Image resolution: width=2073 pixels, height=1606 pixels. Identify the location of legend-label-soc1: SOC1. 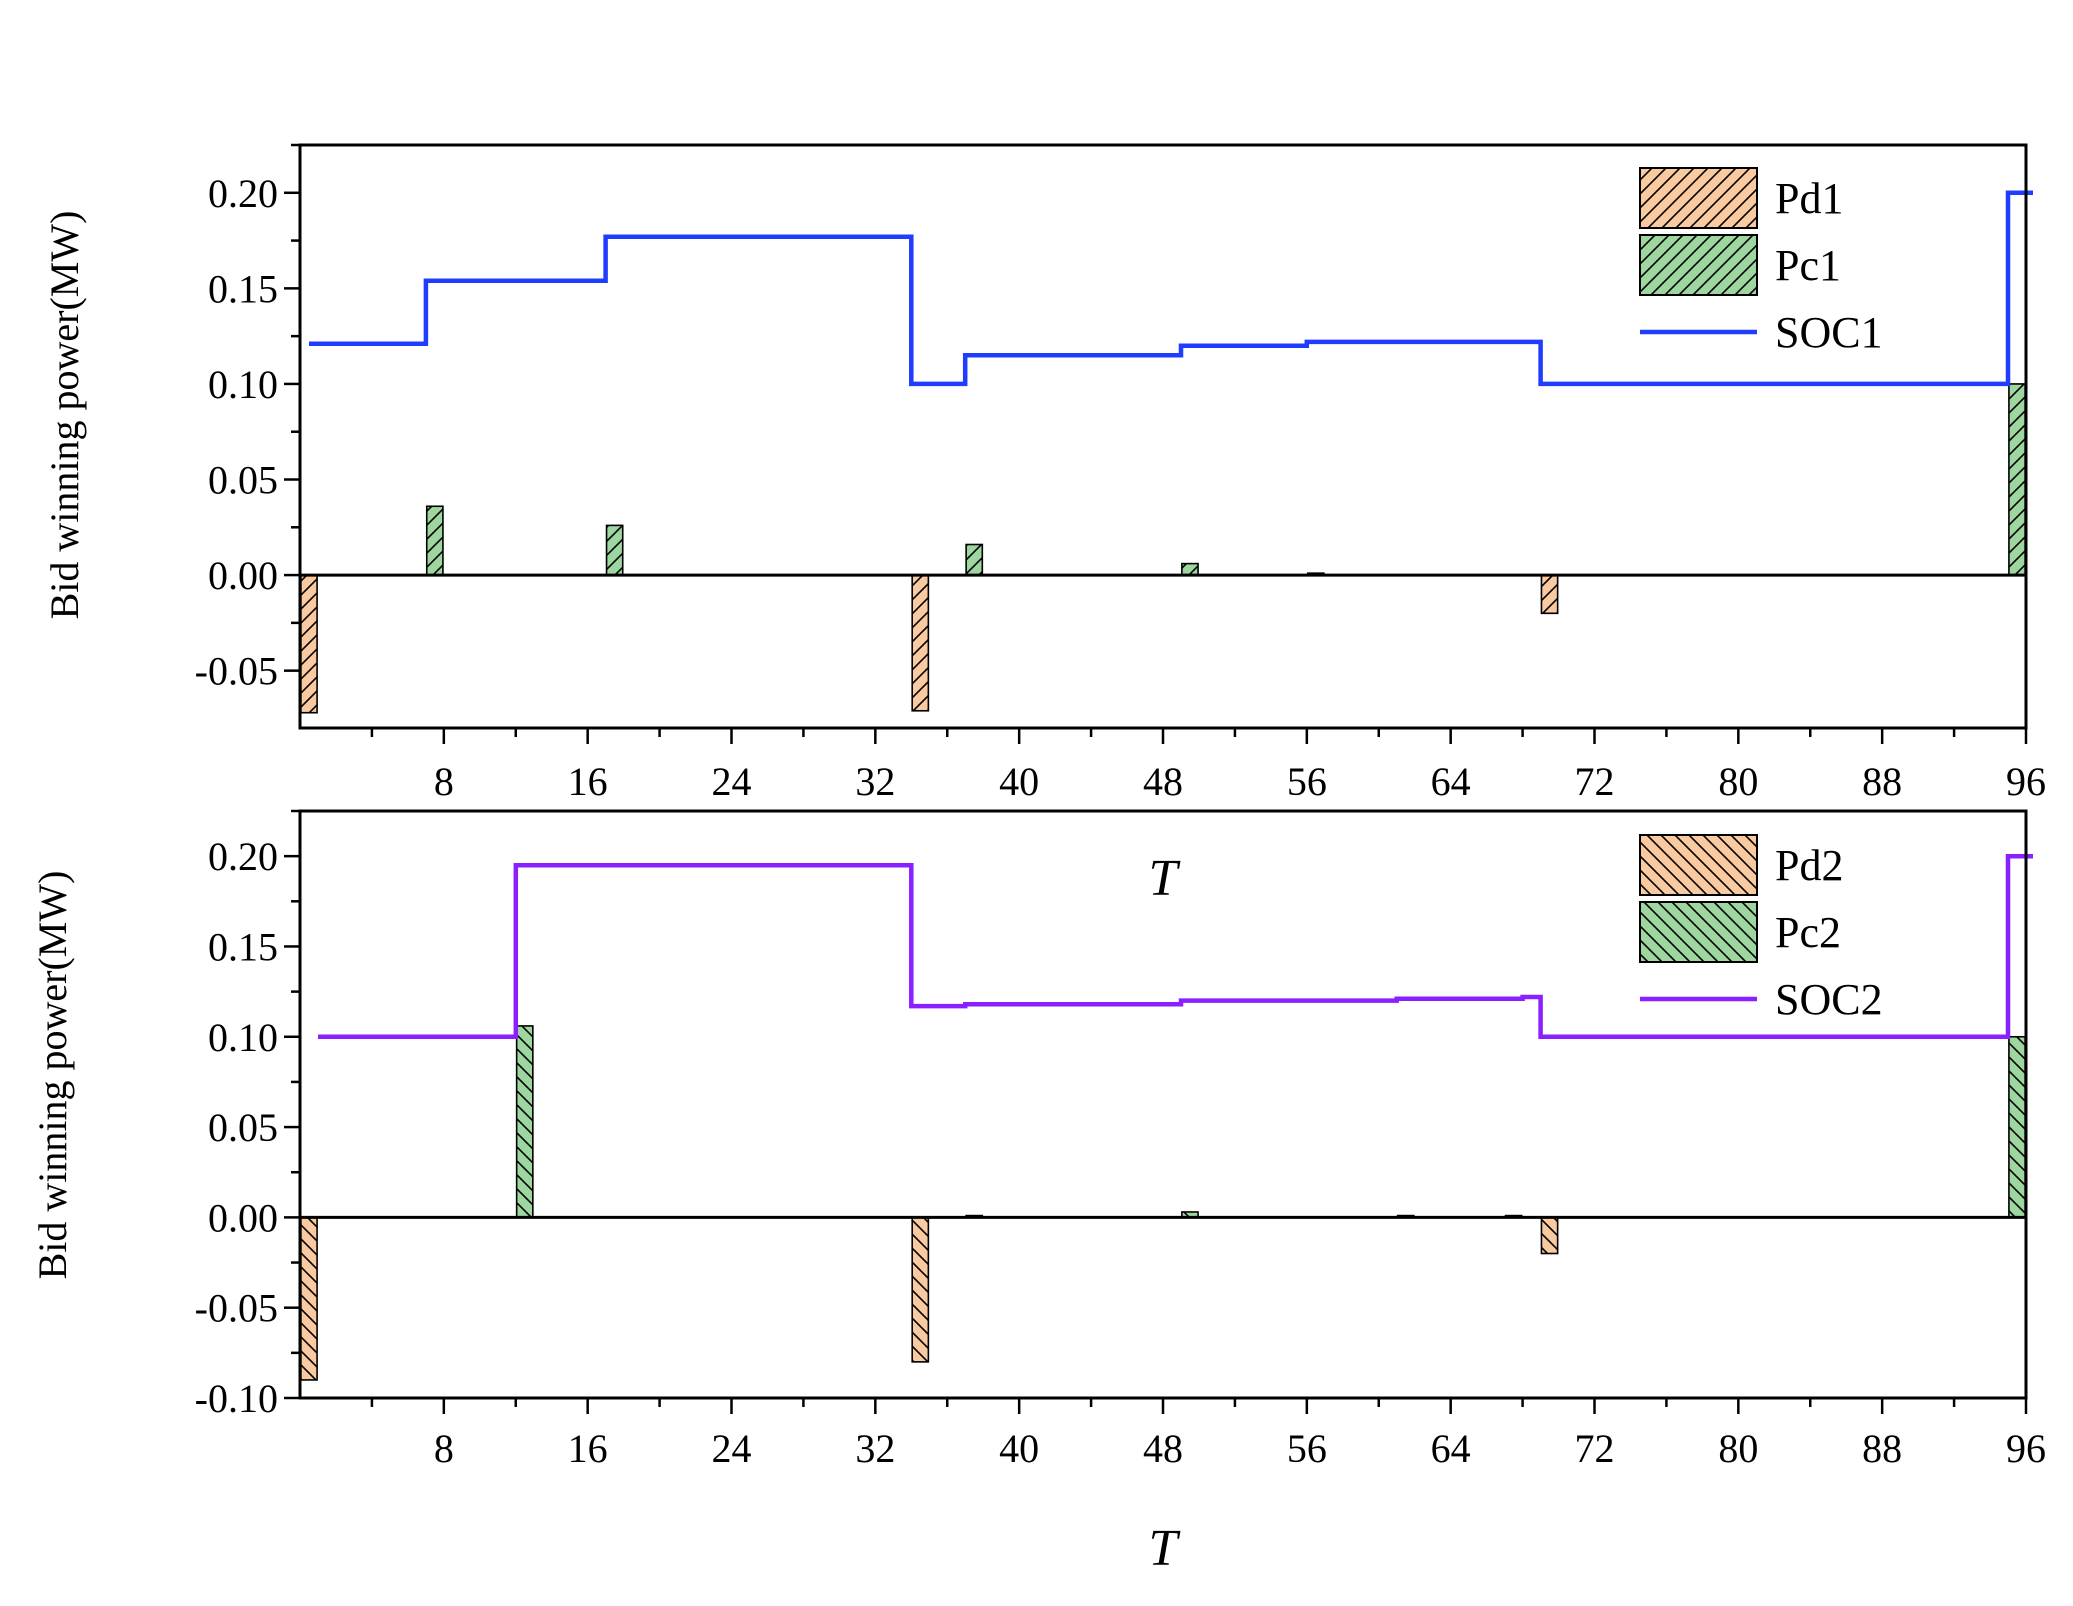
(1829, 332).